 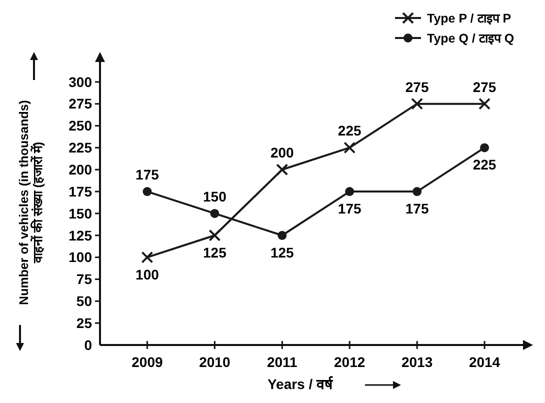 What do you see at coordinates (469, 18) in the screenshot?
I see `legend-label: Type P / टाइप P` at bounding box center [469, 18].